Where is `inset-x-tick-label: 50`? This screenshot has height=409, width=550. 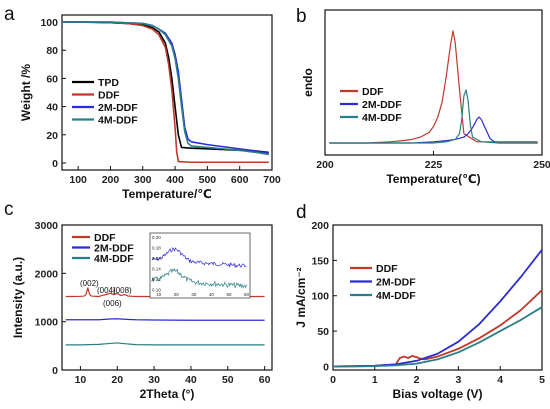 inset-x-tick-label: 50 is located at coordinates (229, 294).